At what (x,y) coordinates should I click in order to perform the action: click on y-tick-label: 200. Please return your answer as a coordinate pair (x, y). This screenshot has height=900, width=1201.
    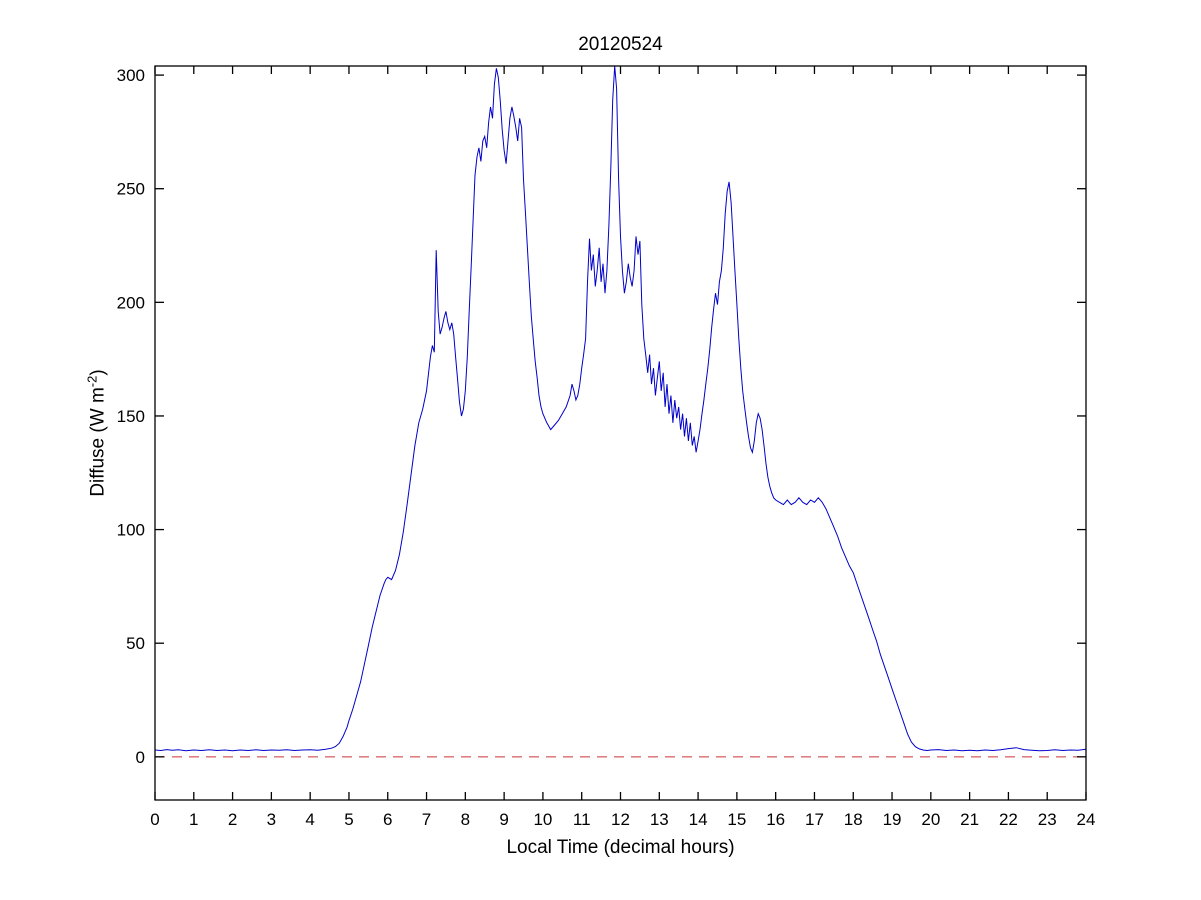
    Looking at the image, I should click on (131, 302).